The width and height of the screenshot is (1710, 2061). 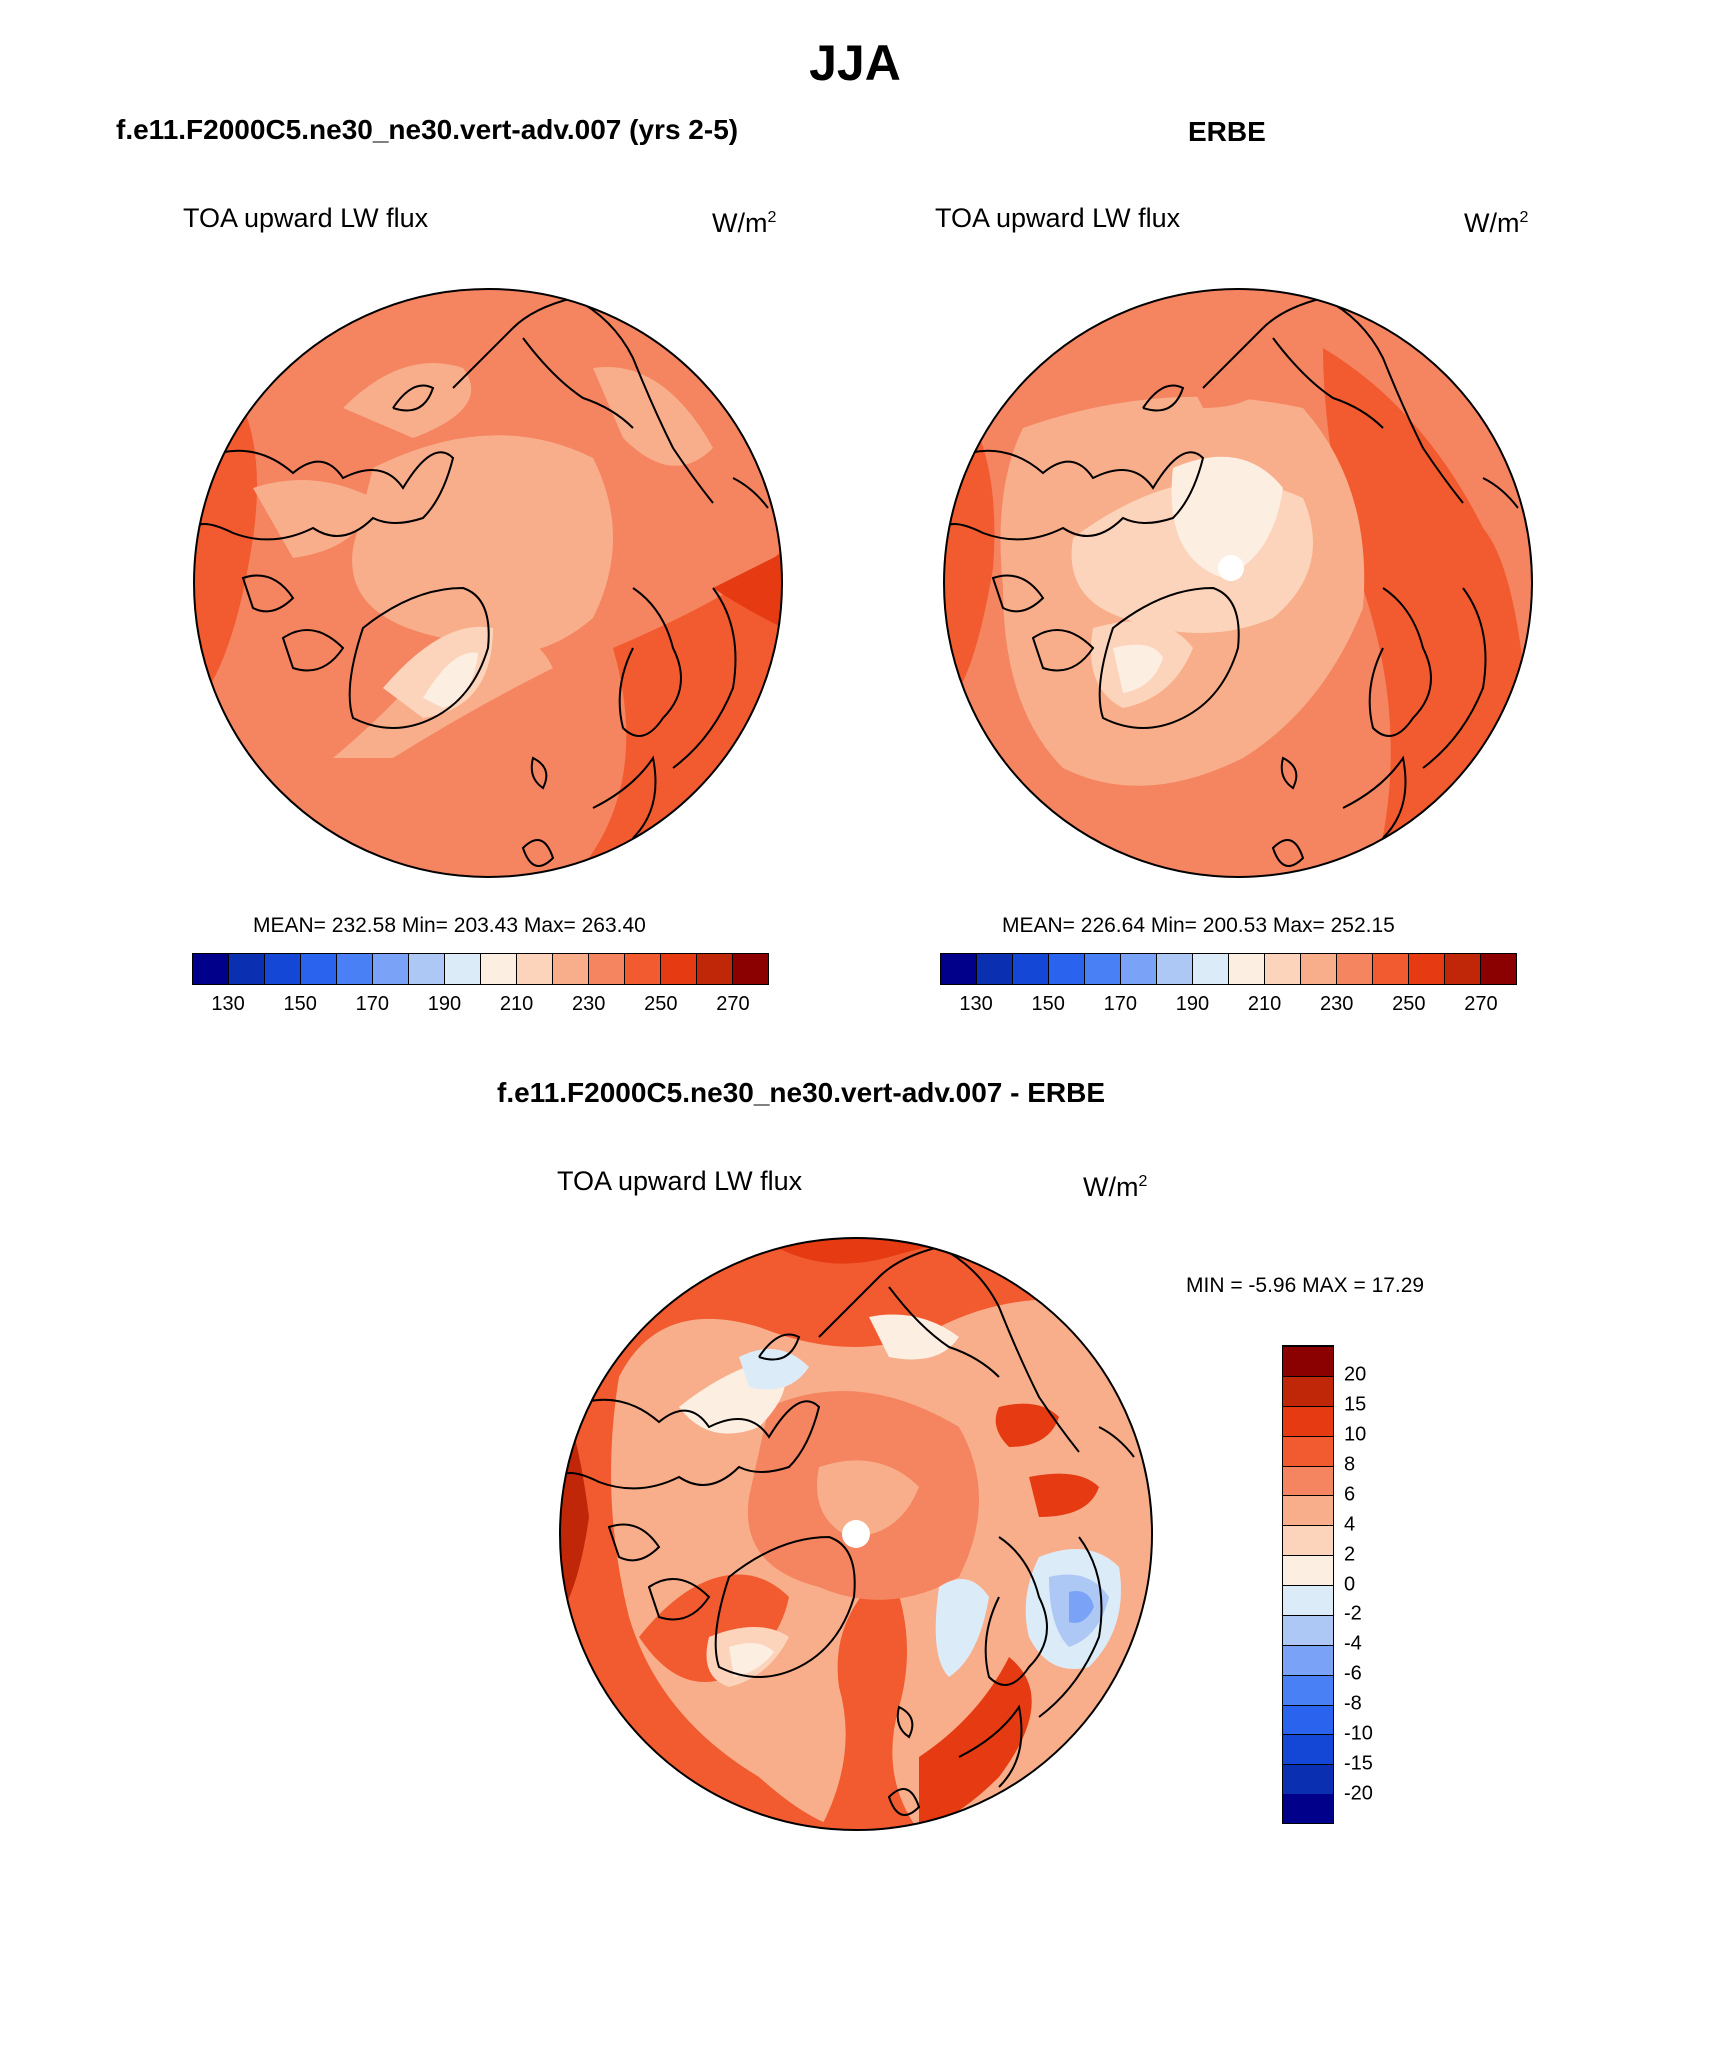 What do you see at coordinates (1353, 1673) in the screenshot?
I see `diff-colorbar-tick-label: -6` at bounding box center [1353, 1673].